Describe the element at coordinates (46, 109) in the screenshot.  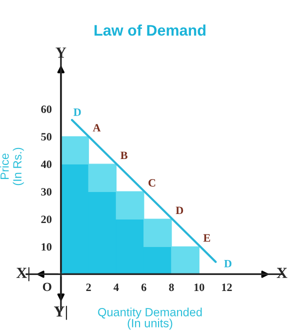
I see `y-tick-label: 60` at that location.